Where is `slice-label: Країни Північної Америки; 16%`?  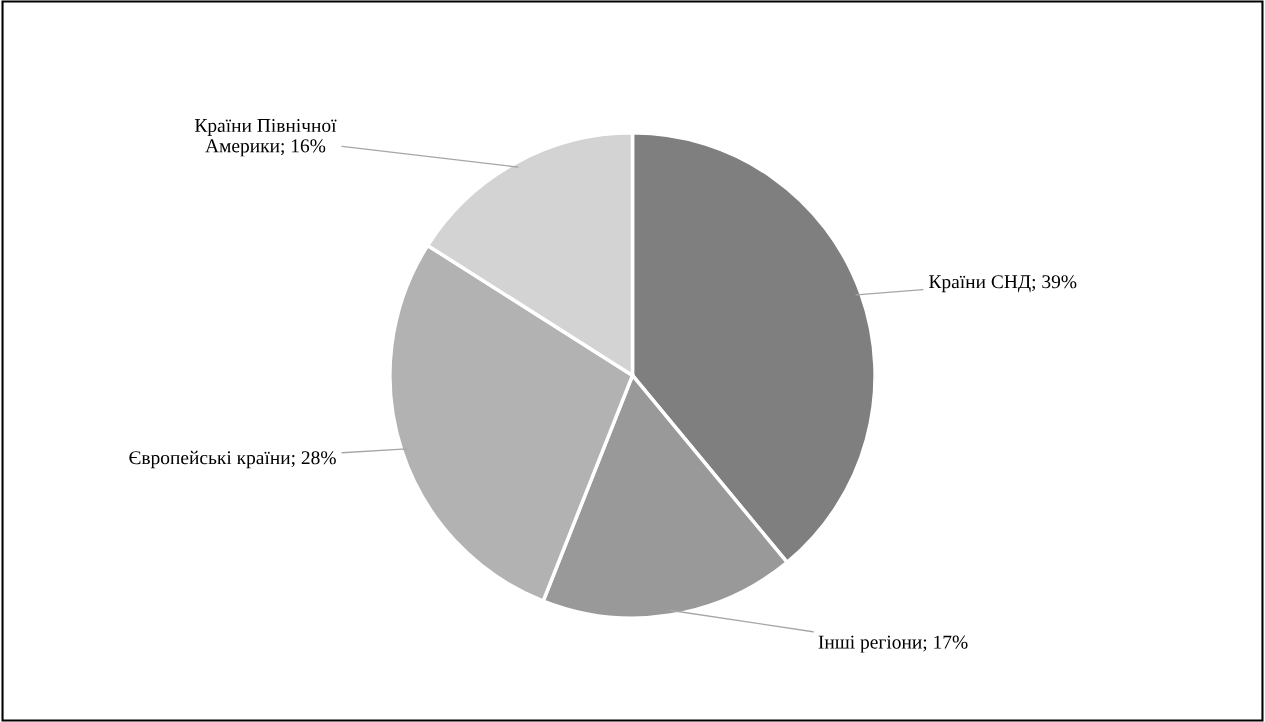
slice-label: Країни Північної Америки; 16% is located at coordinates (265, 137).